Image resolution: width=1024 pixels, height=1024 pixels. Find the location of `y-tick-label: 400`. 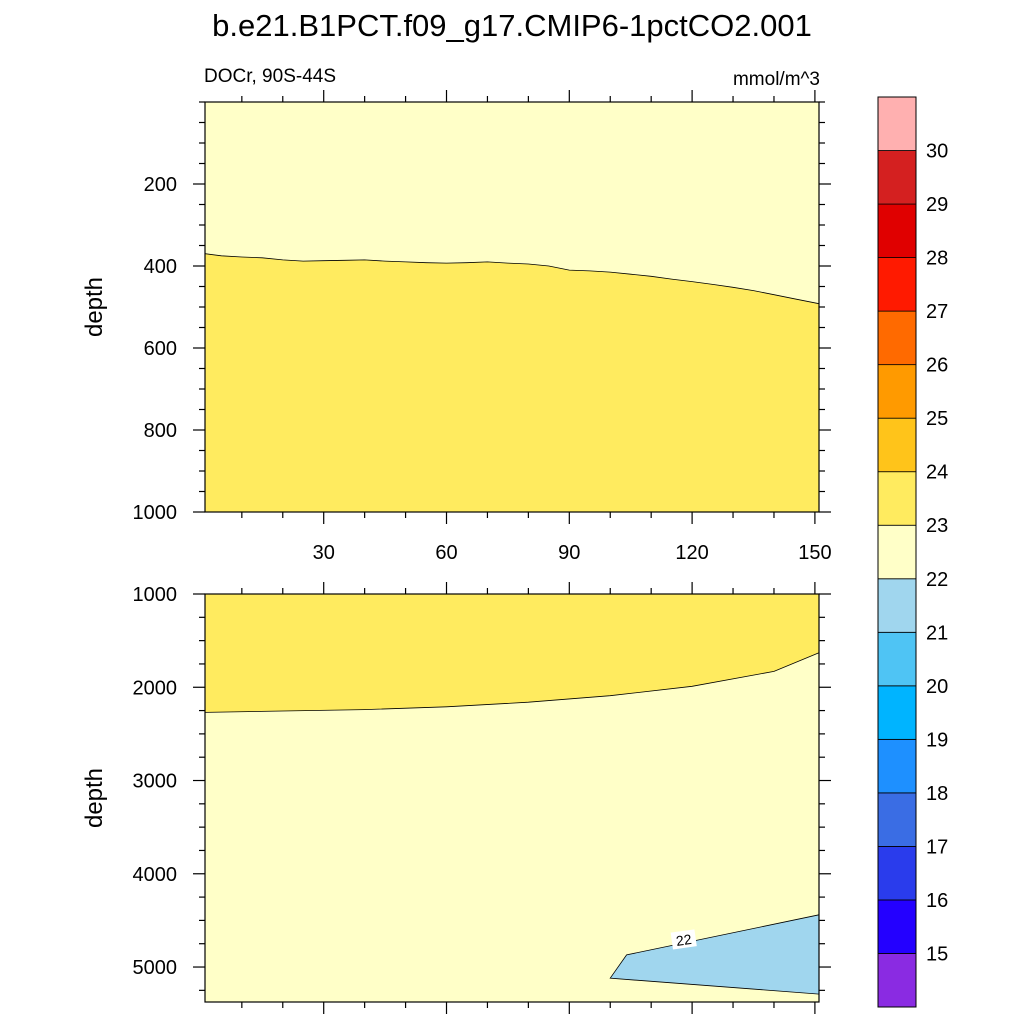

y-tick-label: 400 is located at coordinates (160, 267).